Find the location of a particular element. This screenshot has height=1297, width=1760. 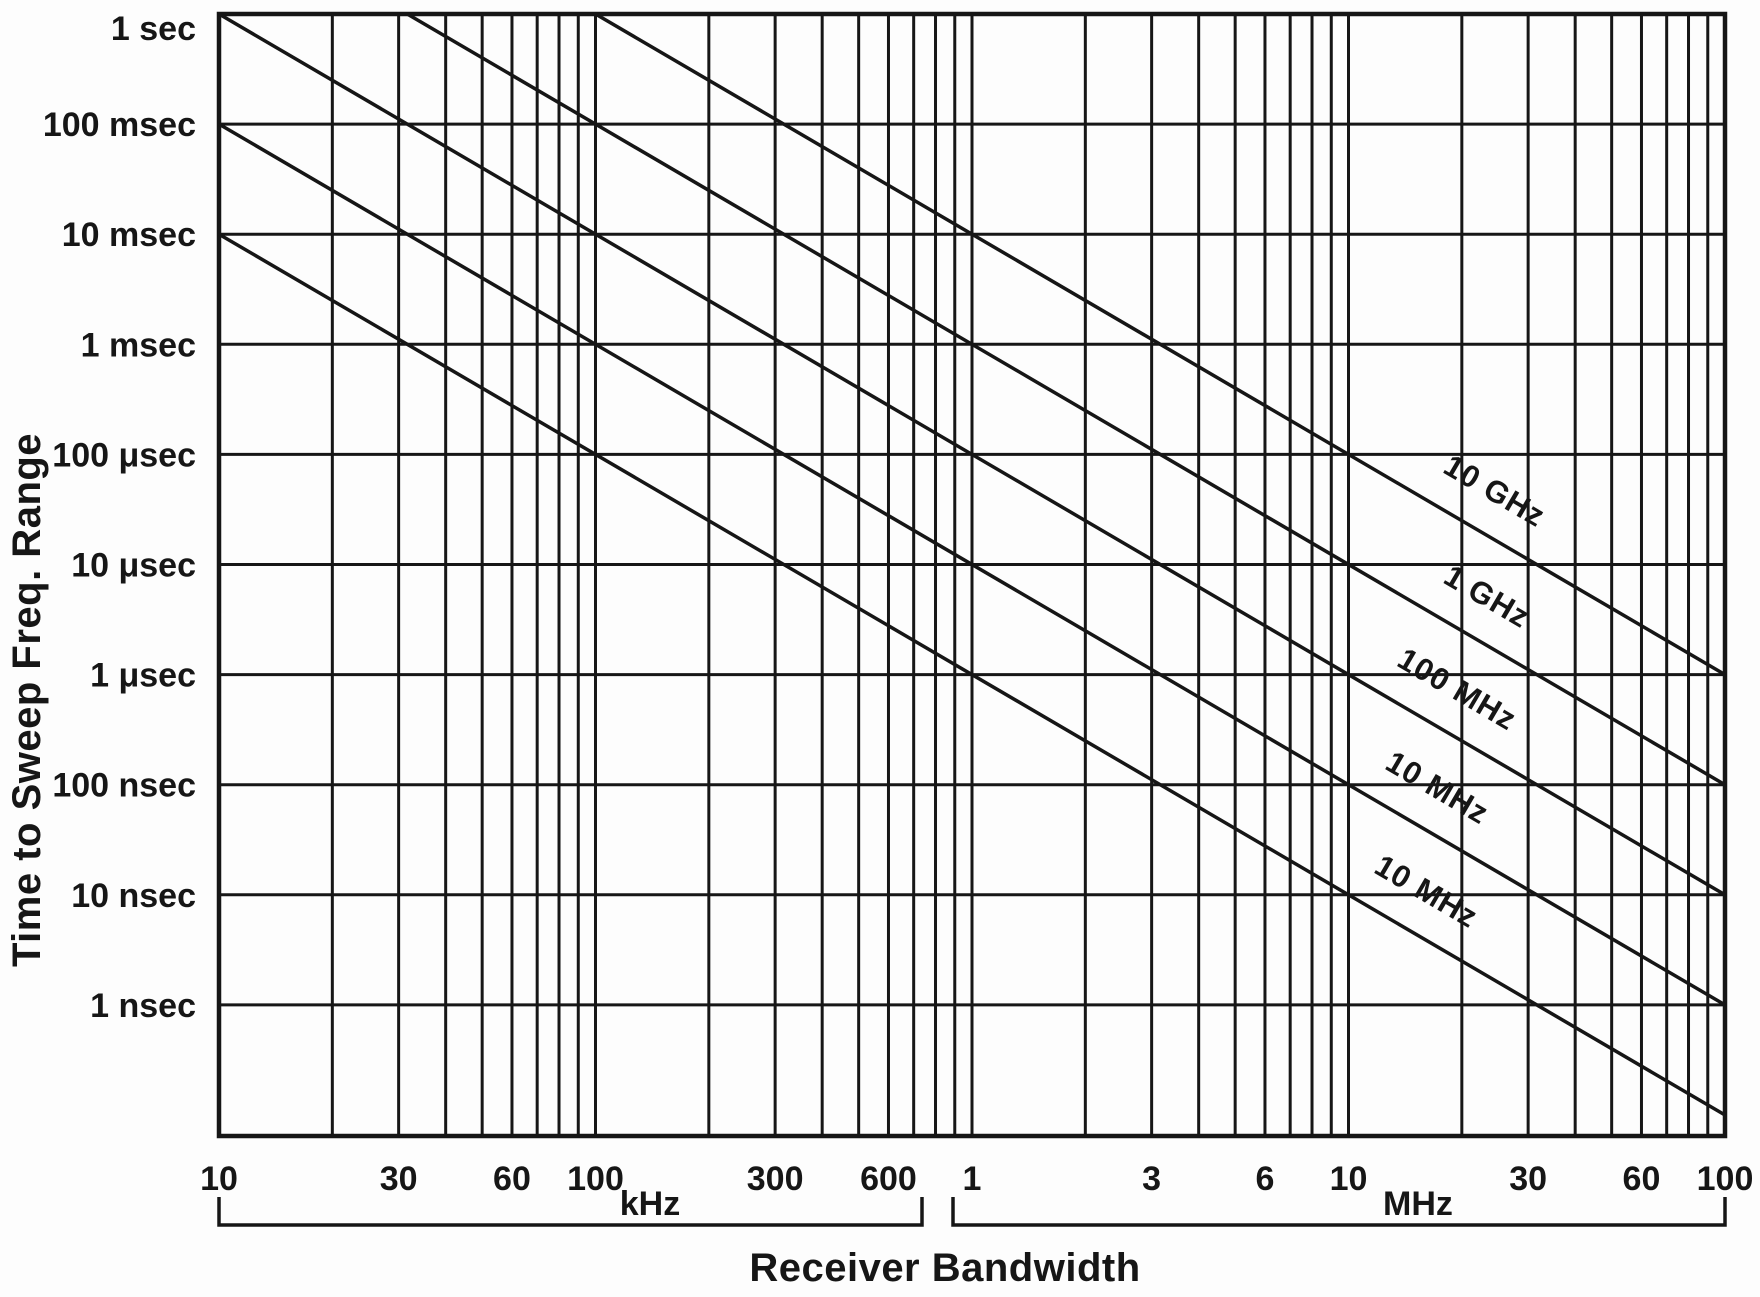

y-tick-label-8: 10 nsec is located at coordinates (133, 896).